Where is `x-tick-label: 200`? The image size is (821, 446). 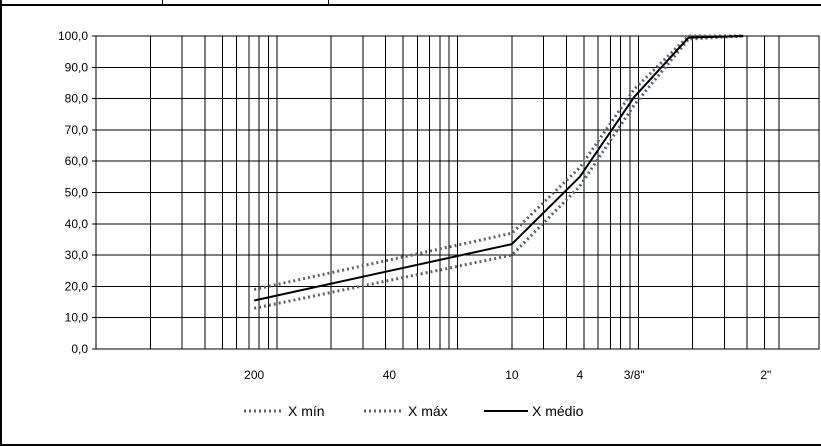
x-tick-label: 200 is located at coordinates (254, 375).